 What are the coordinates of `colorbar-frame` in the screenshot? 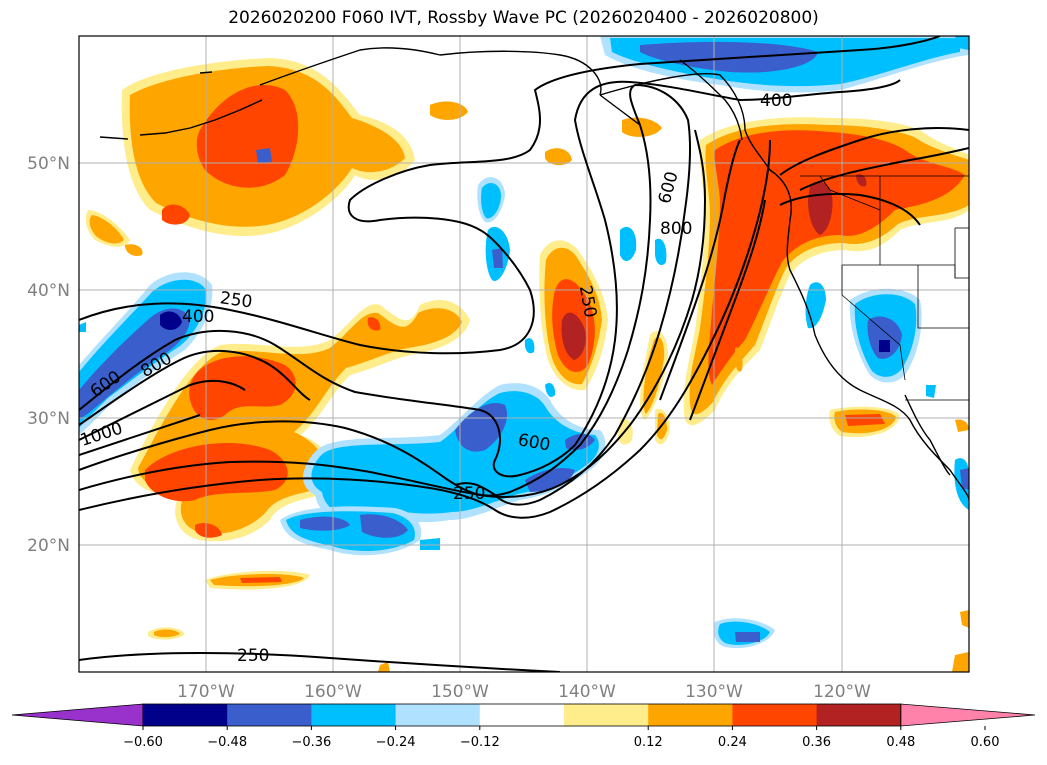 It's located at (522, 715).